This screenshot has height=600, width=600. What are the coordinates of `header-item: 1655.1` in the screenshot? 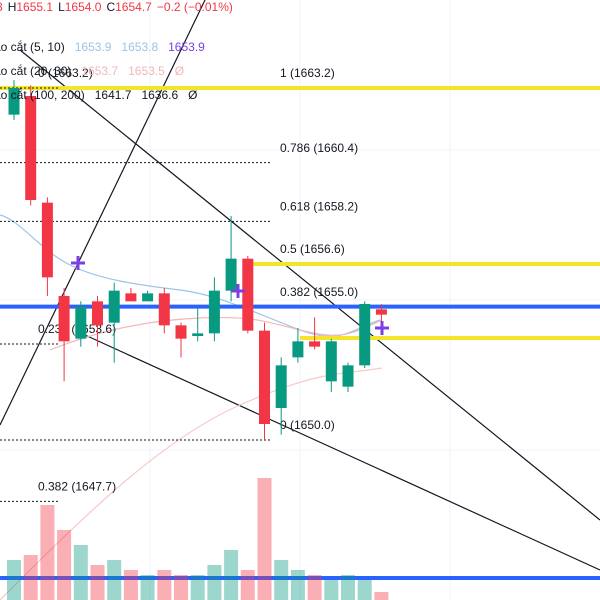 It's located at (34, 7).